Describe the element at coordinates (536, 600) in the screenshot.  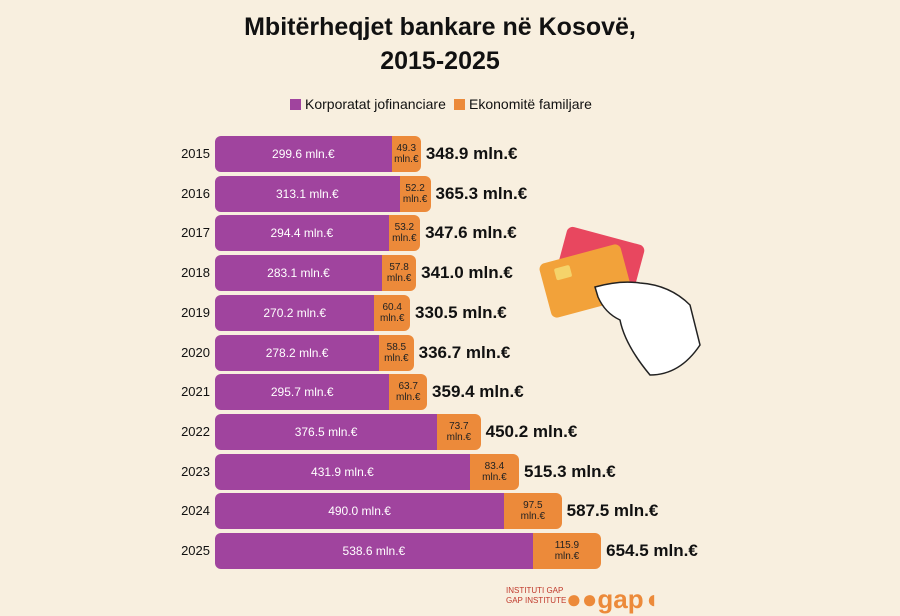
I see `logo-line: GAP INSTITUTE` at that location.